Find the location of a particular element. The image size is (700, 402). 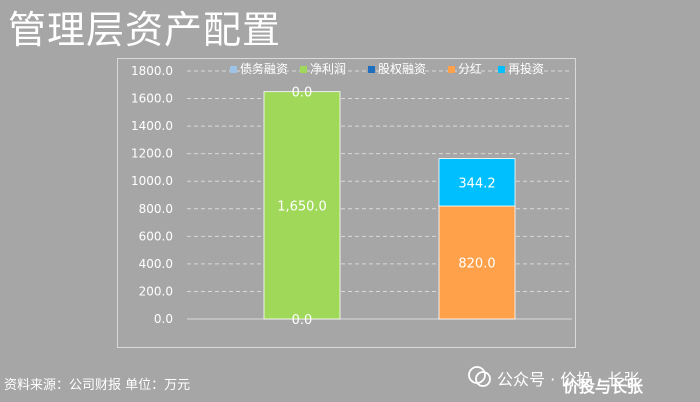

watermark-text: 公众号 · 价投 · 长张 is located at coordinates (568, 379).